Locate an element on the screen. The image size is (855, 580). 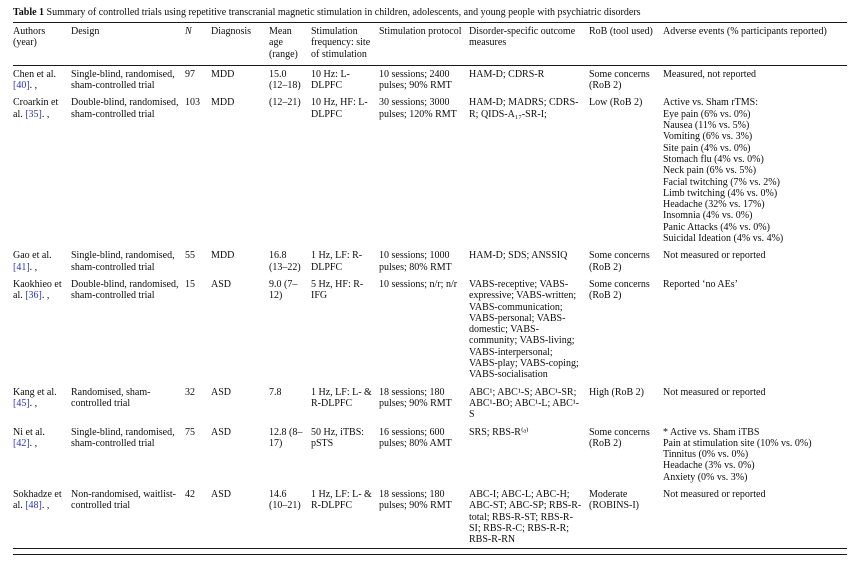
mean-age-cell: 15.0 (12–18) is located at coordinates (285, 80).